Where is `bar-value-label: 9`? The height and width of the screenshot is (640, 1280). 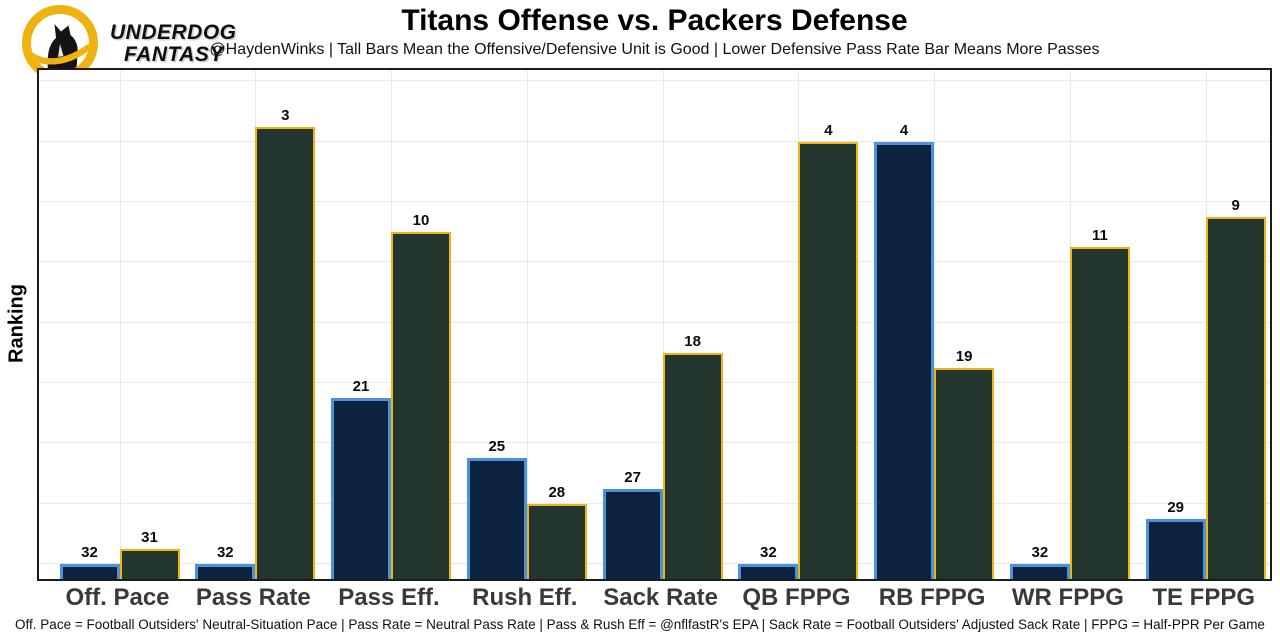 bar-value-label: 9 is located at coordinates (1235, 206).